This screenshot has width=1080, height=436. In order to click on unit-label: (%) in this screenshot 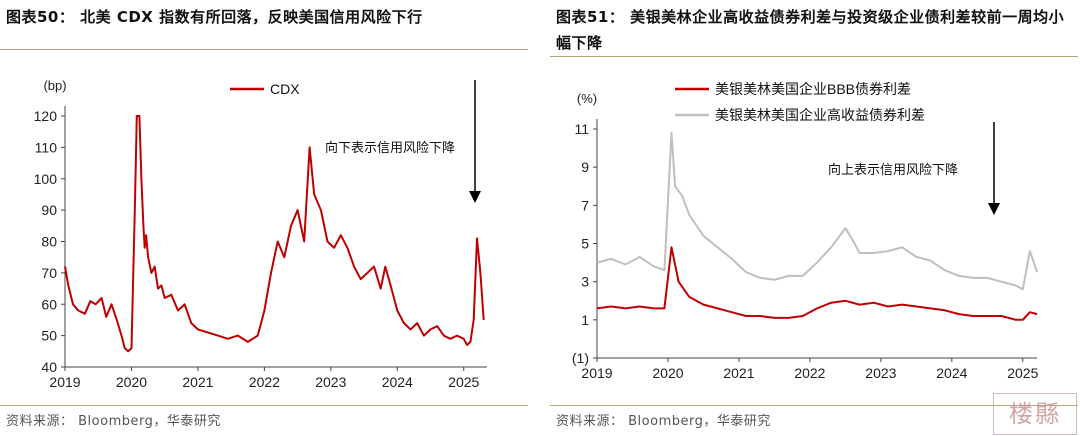, I will do `click(587, 98)`.